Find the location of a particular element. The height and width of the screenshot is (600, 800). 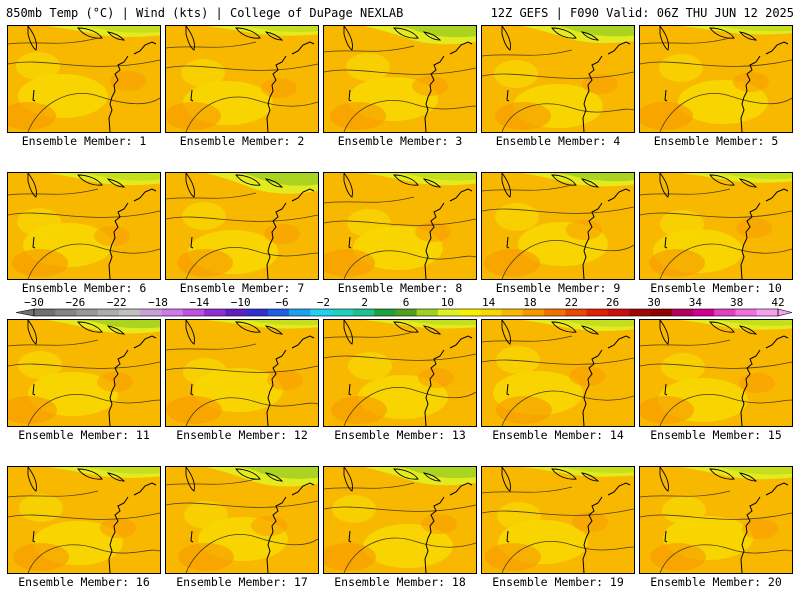

ensemble-member-label: Ensemble Member: 16 is located at coordinates (84, 582).